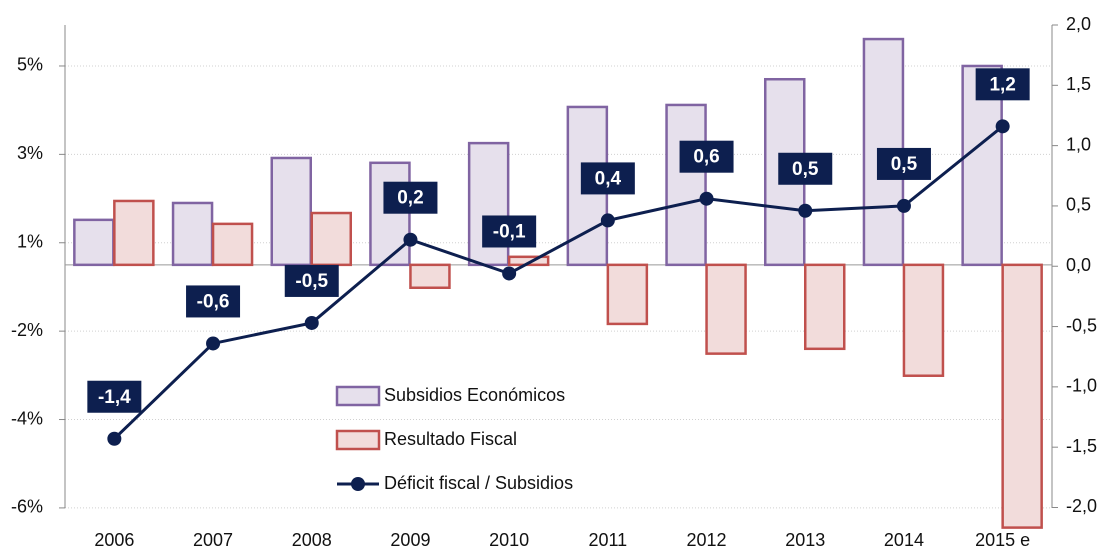 The image size is (1113, 550). What do you see at coordinates (27, 507) in the screenshot?
I see `y-tick-label: -6%` at bounding box center [27, 507].